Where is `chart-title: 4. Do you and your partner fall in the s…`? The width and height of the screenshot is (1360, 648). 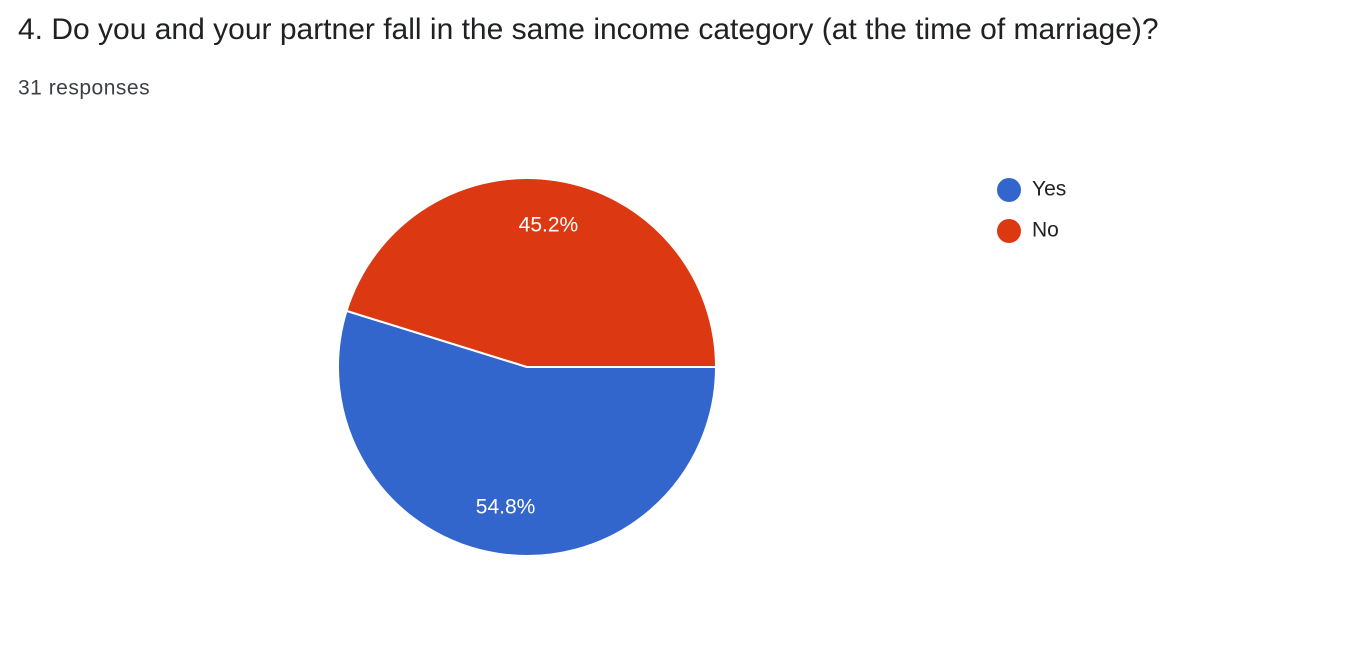 chart-title: 4. Do you and your partner fall in the s… is located at coordinates (588, 29).